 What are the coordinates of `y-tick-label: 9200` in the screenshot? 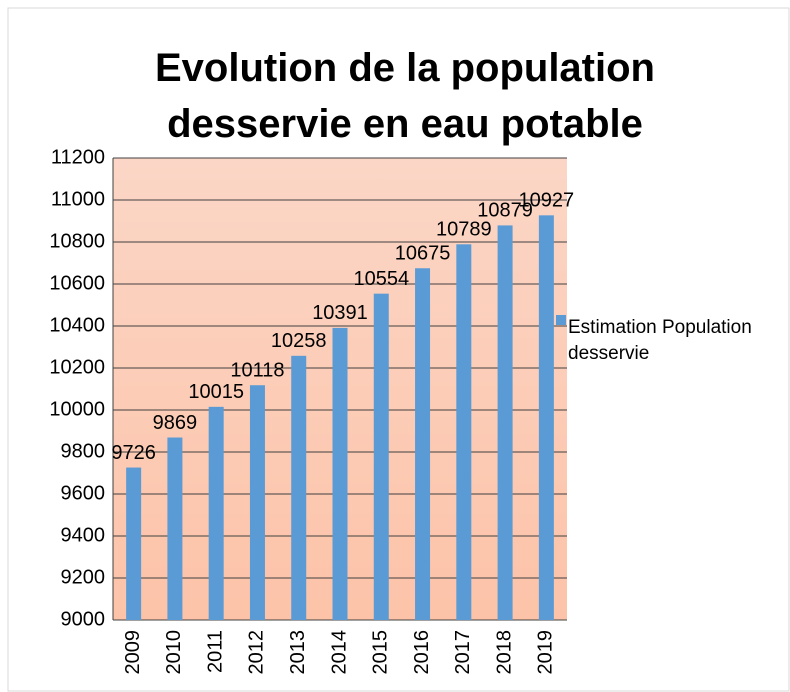 It's located at (83, 577).